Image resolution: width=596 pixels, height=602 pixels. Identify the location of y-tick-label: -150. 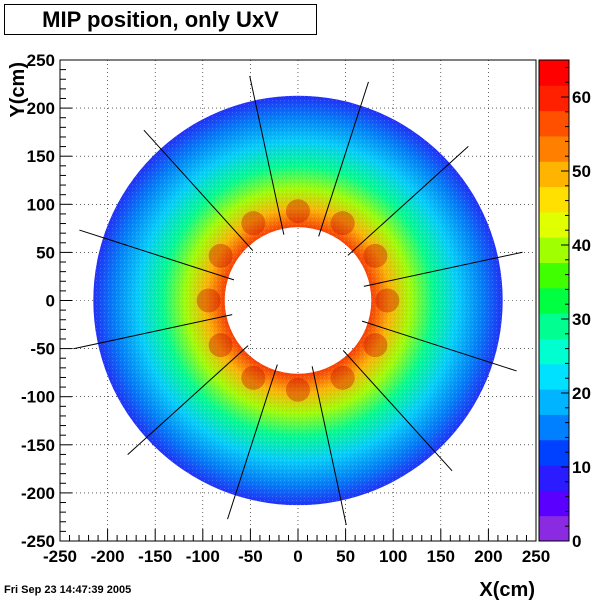
(38, 445).